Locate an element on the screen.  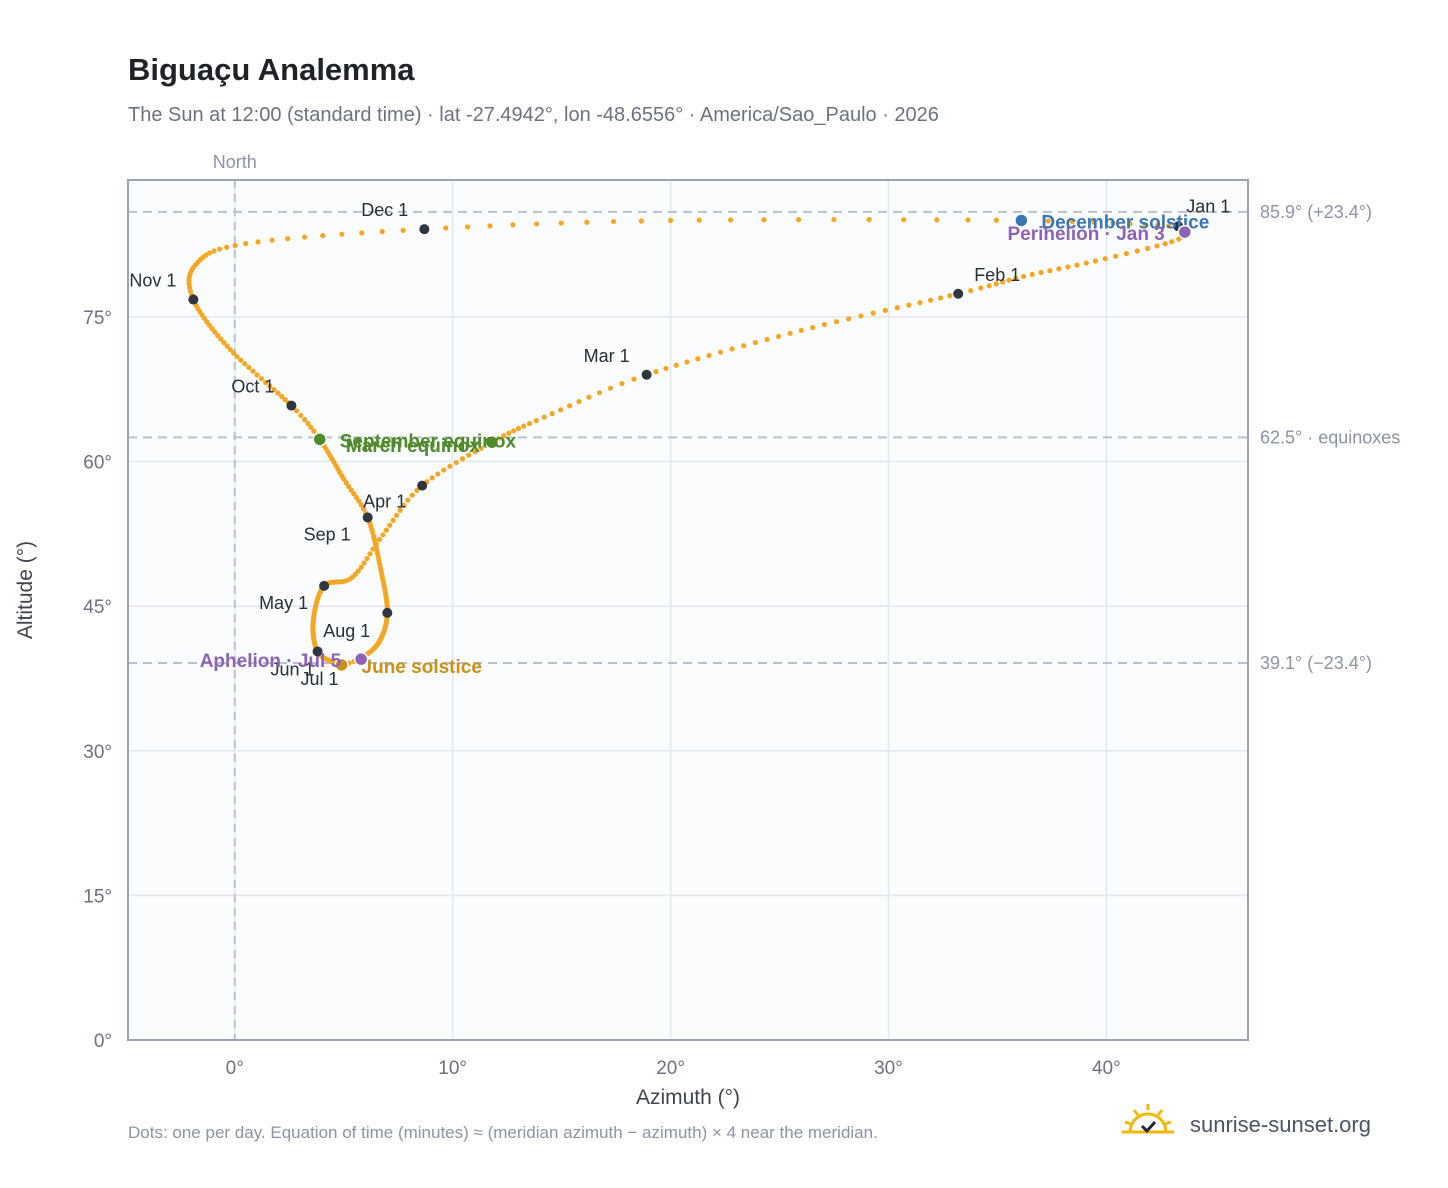
event-label: Perihelion · Jan 3 is located at coordinates (1085, 234).